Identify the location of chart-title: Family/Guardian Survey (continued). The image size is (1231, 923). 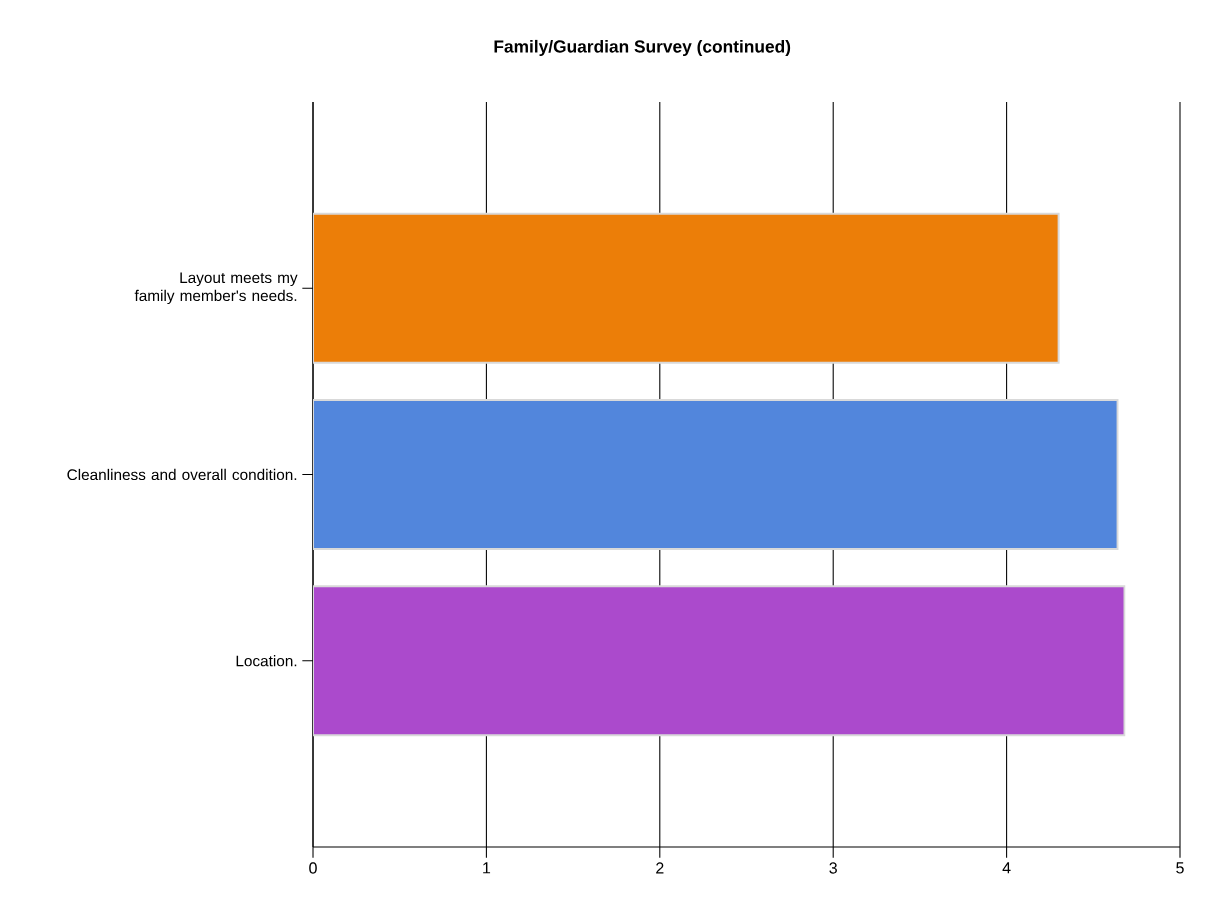
(642, 48).